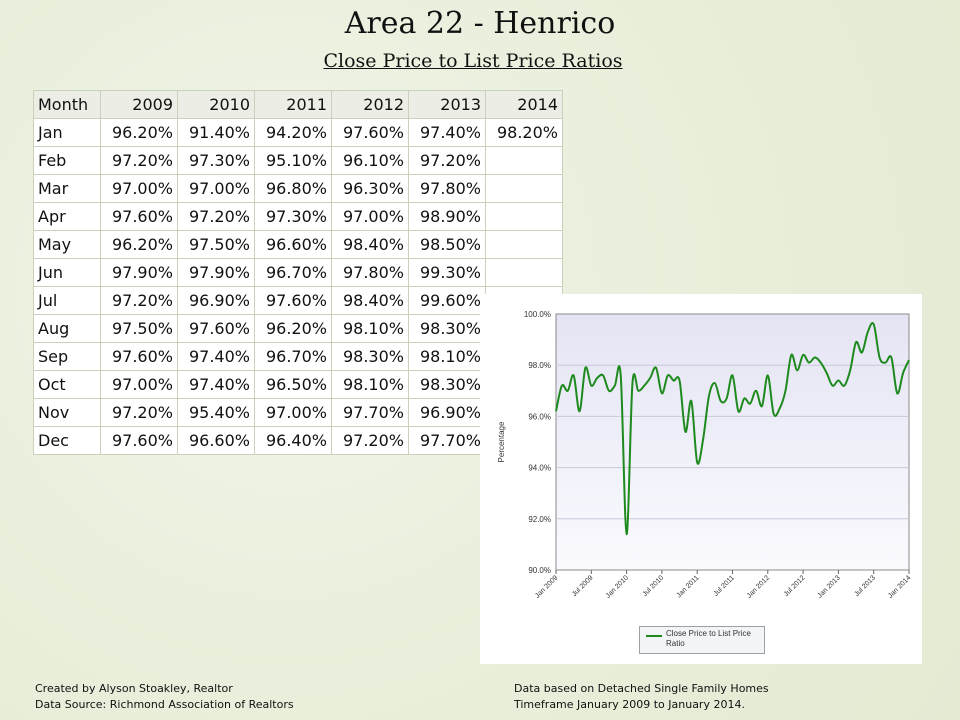  Describe the element at coordinates (216, 440) in the screenshot. I see `ratio-cell: 96.60%` at that location.